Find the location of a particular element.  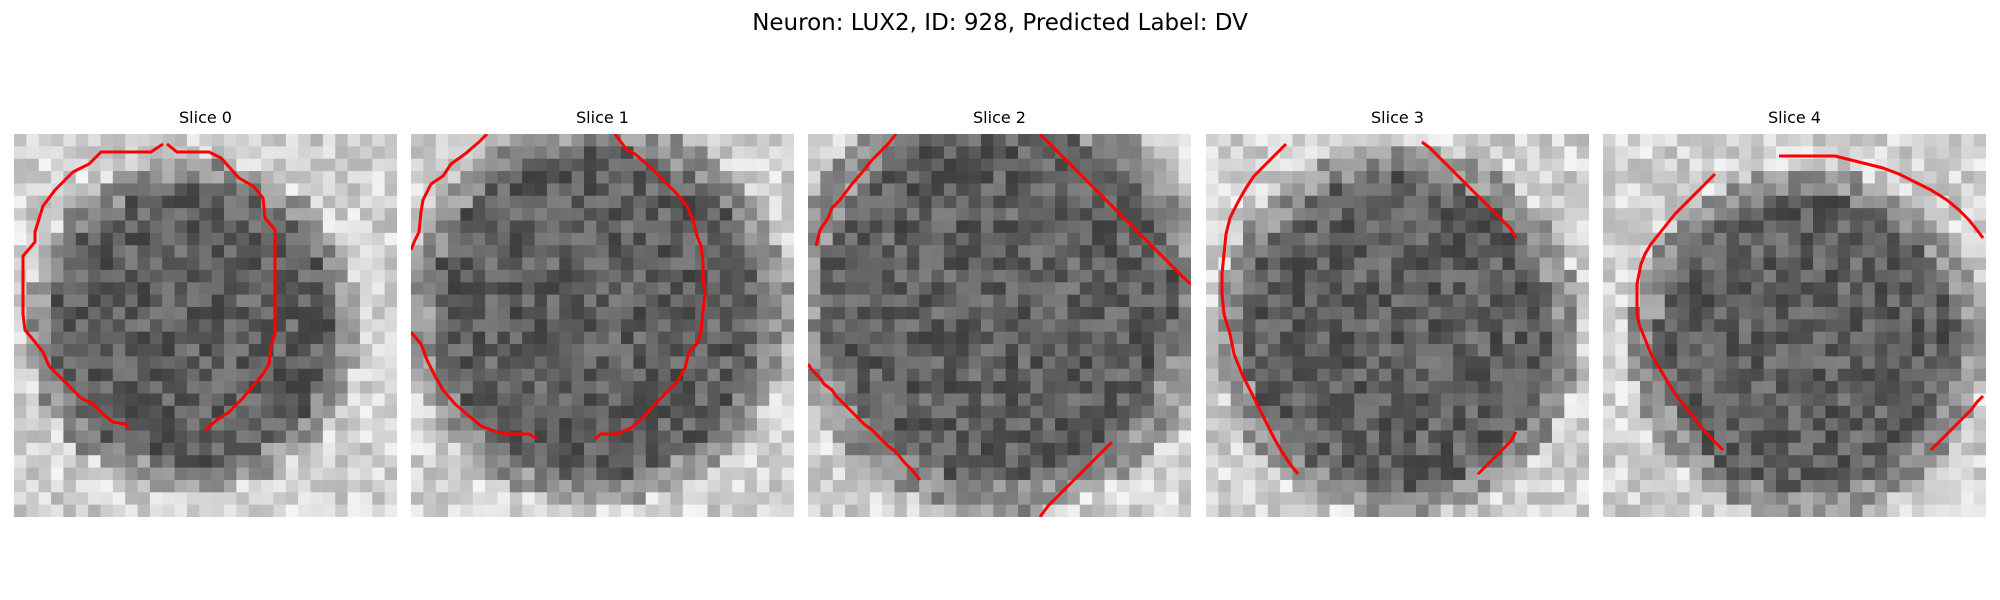

slice-panel-3: Slice 3 is located at coordinates (1397, 312).